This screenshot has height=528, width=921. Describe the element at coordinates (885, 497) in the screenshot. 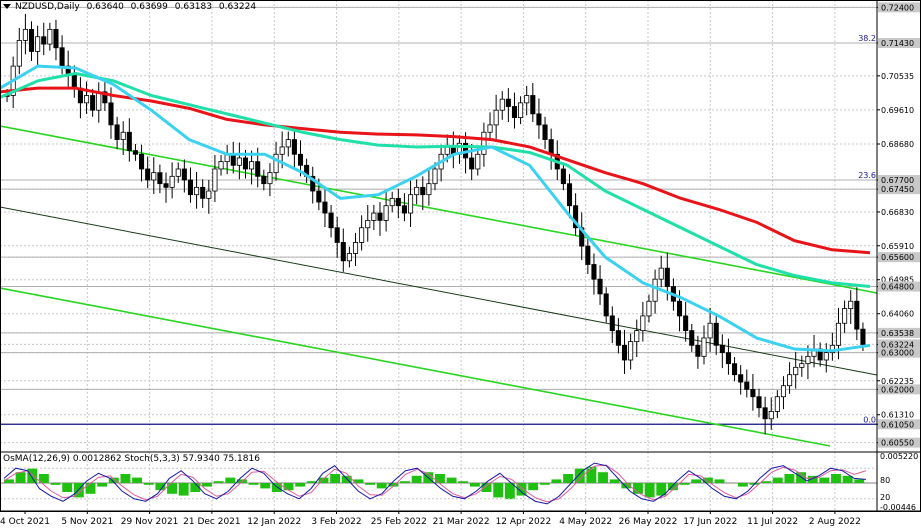

I see `sub-axis-label: 20` at that location.